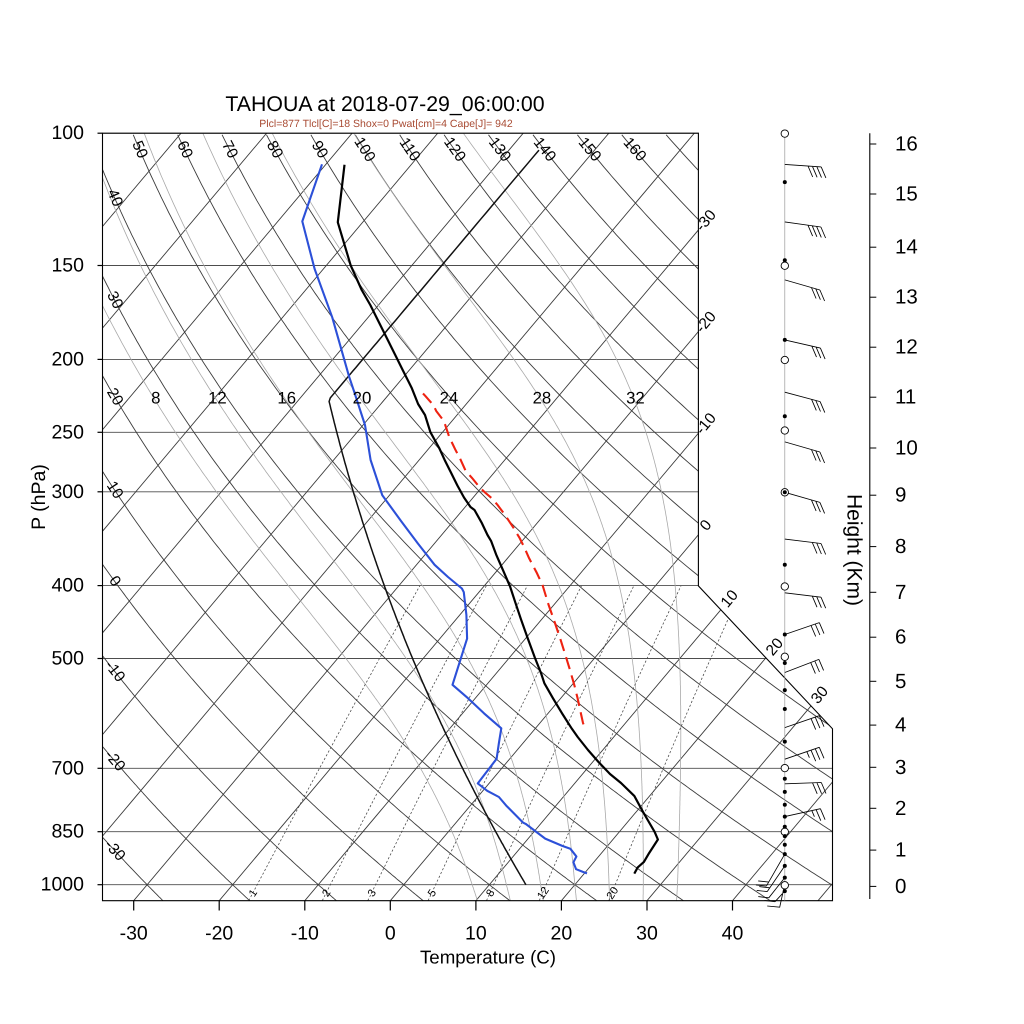 The width and height of the screenshot is (1024, 1024). I want to click on svg-text: 250, so click(67, 432).